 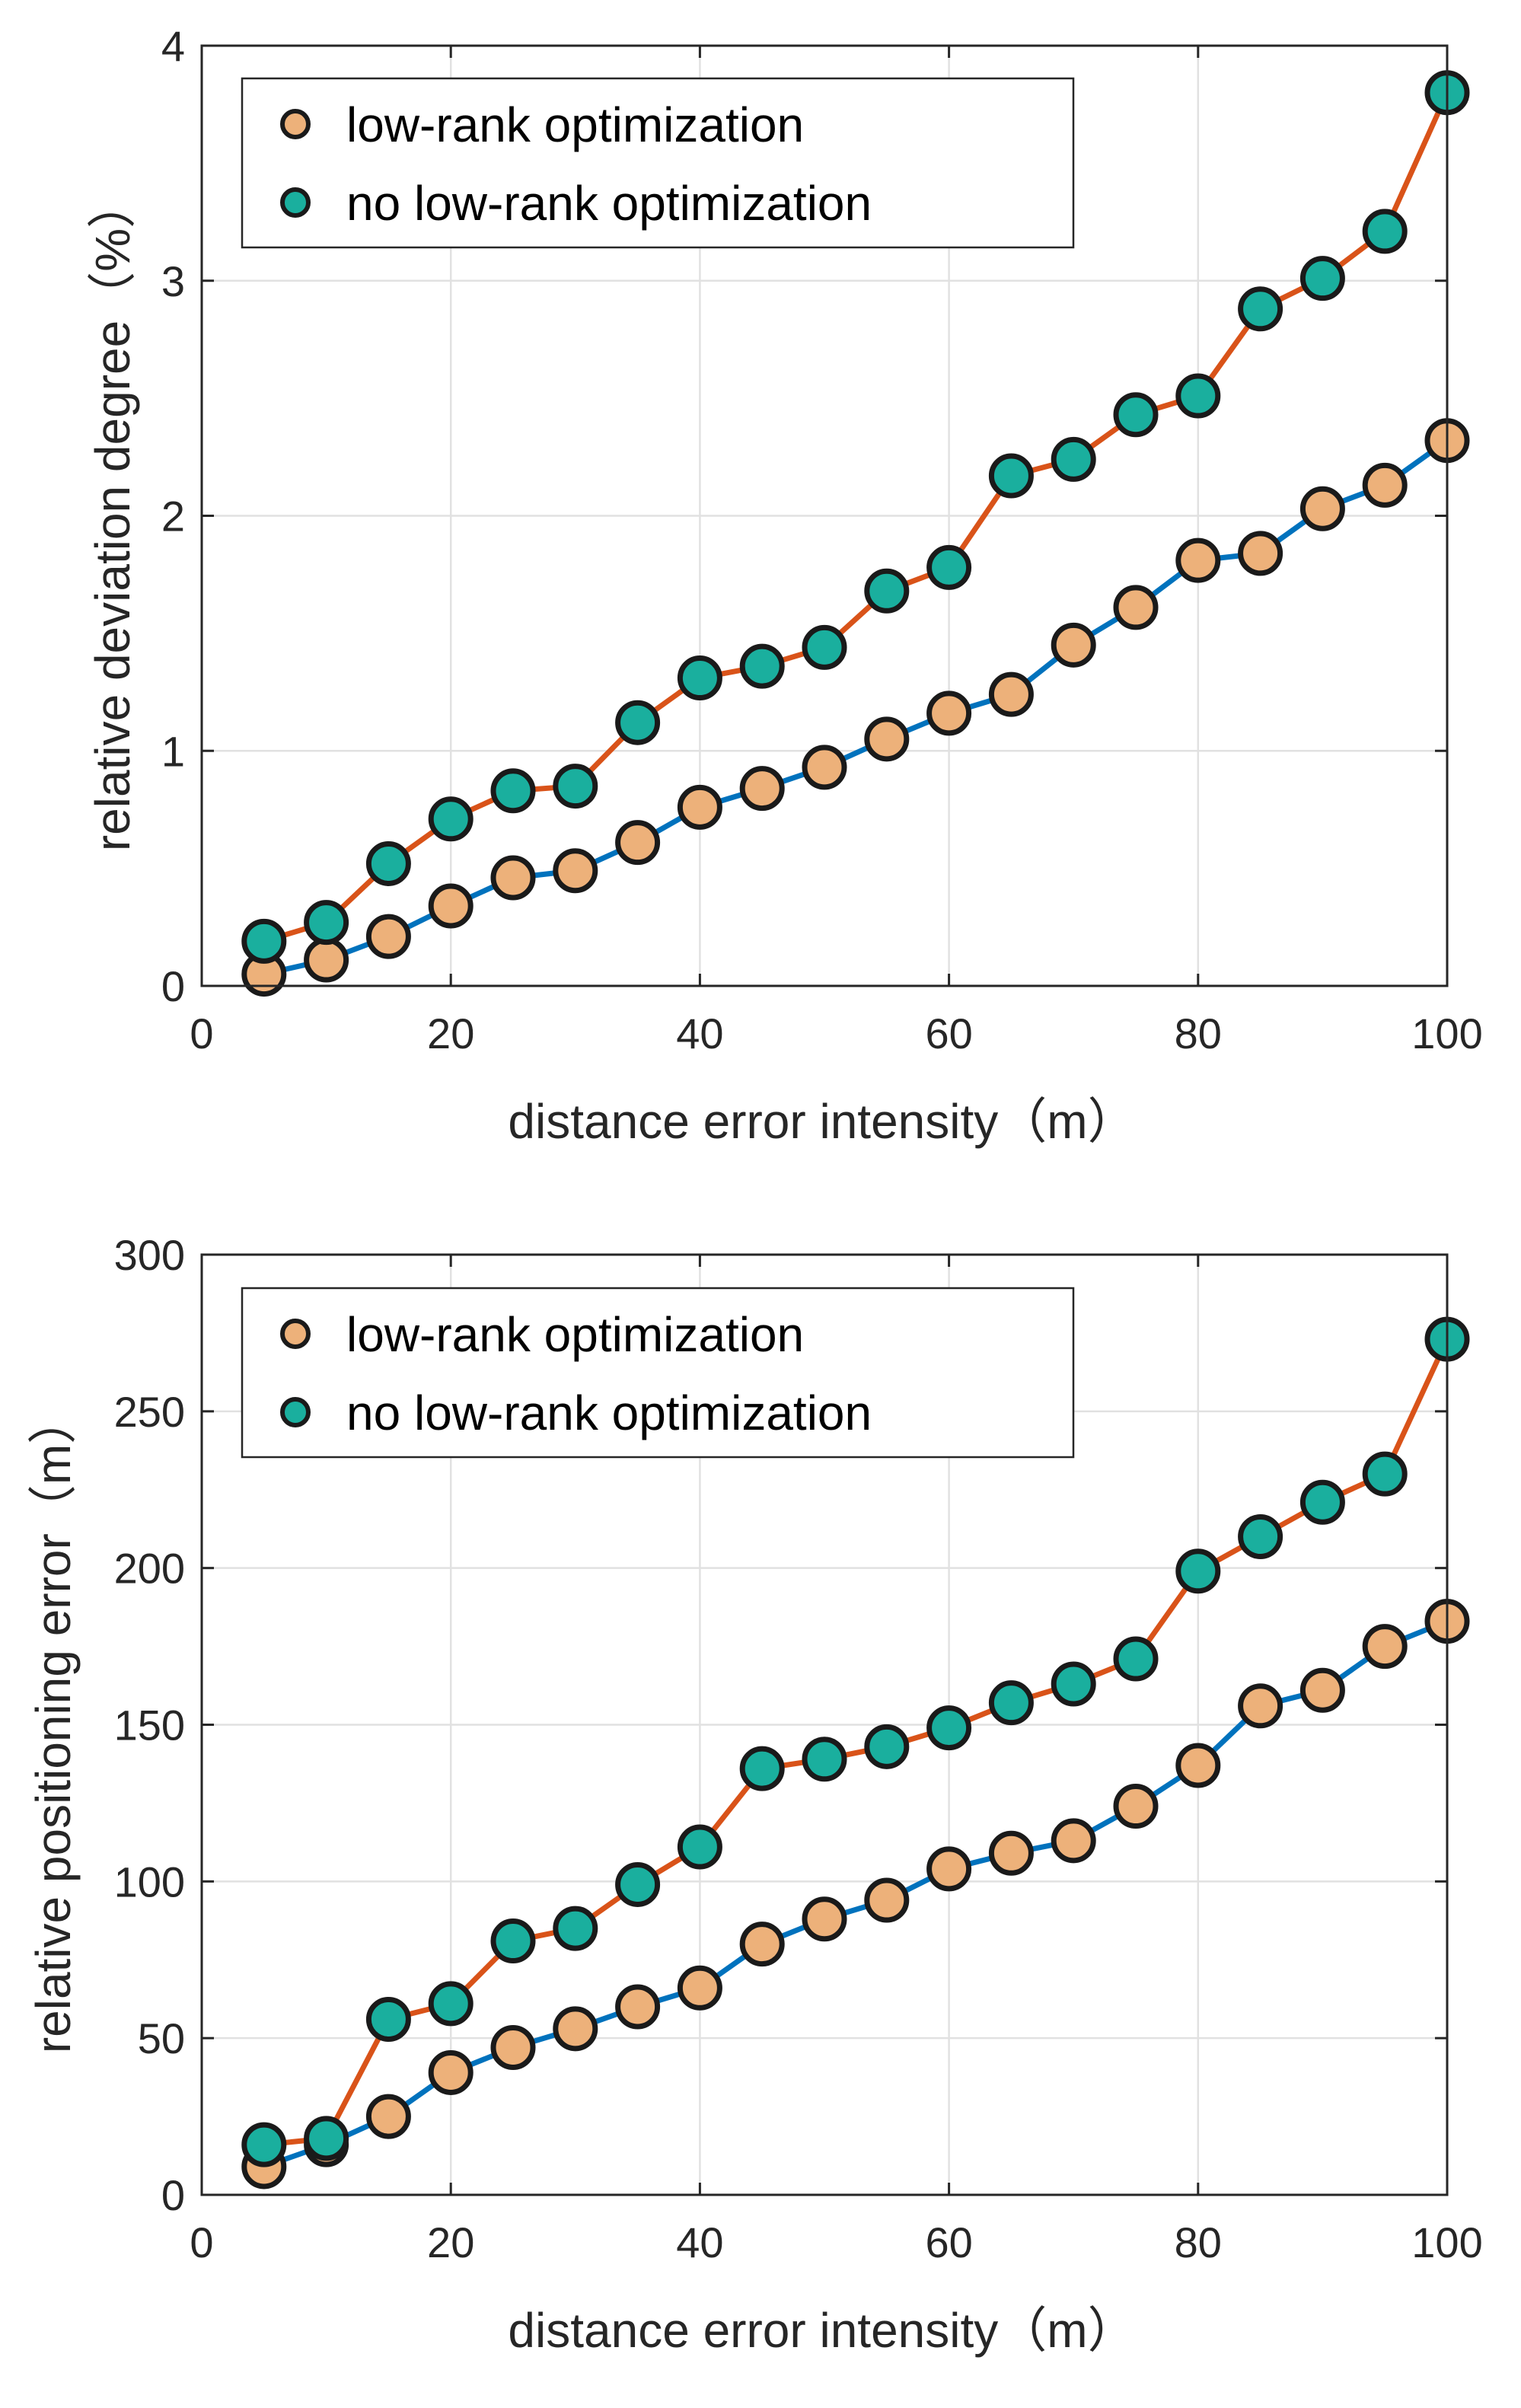 What do you see at coordinates (173, 46) in the screenshot?
I see `y-tick-label: 4` at bounding box center [173, 46].